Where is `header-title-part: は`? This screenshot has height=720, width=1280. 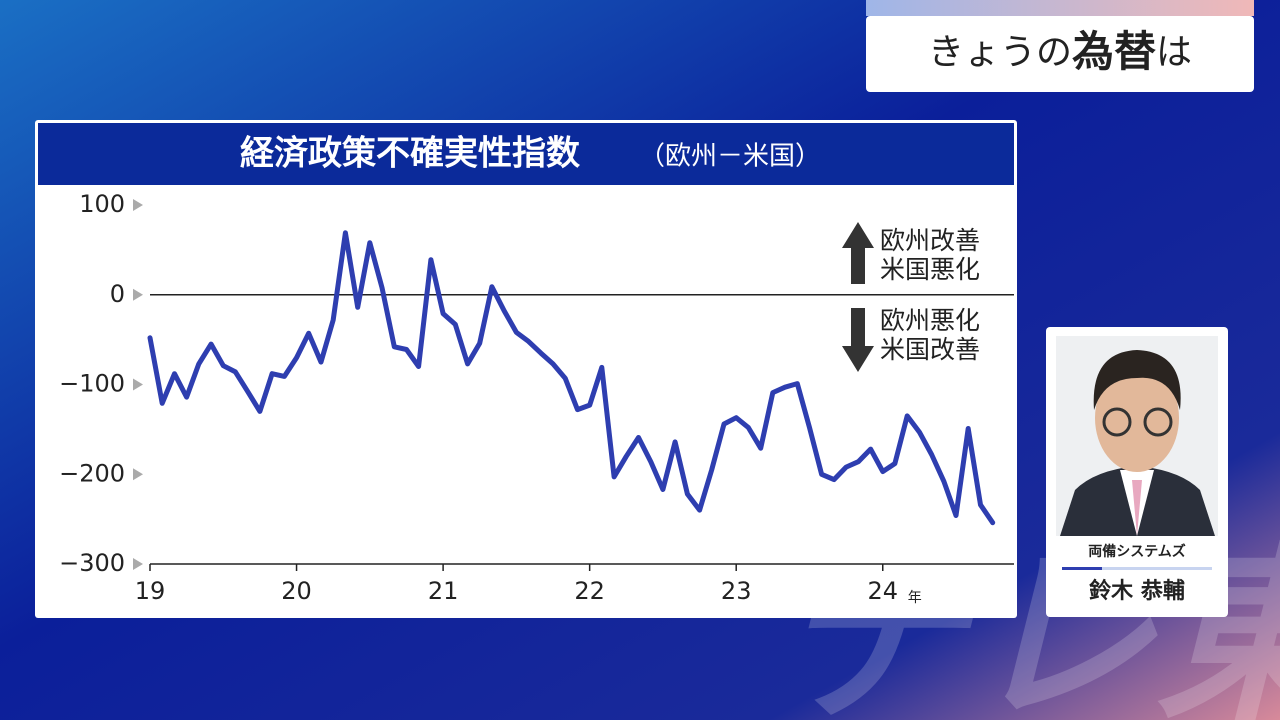
header-title-part: は is located at coordinates (1174, 52).